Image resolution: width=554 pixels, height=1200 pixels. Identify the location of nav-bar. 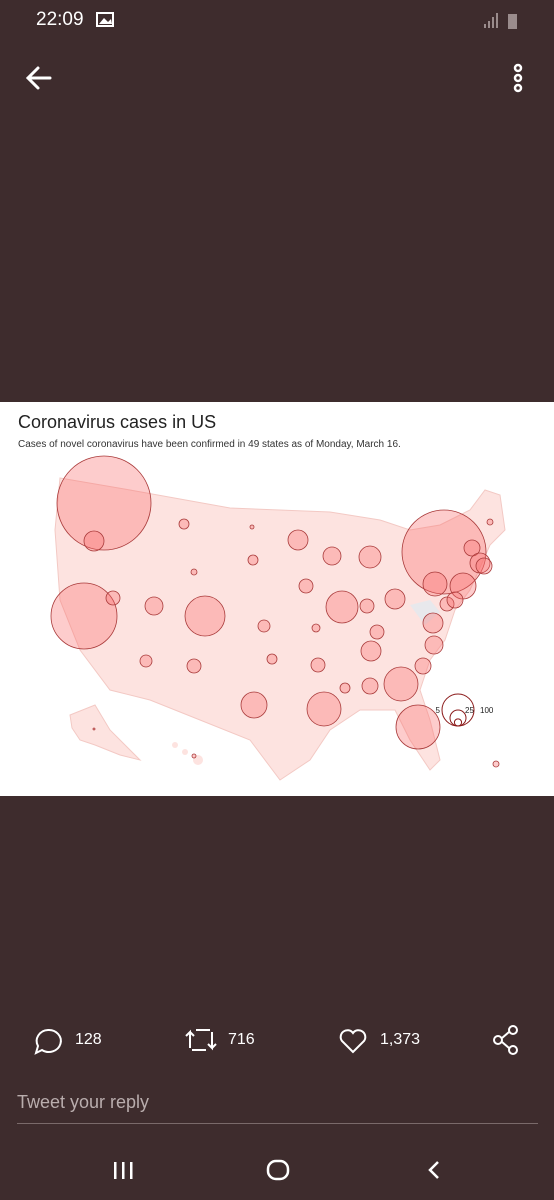
(276, 1170).